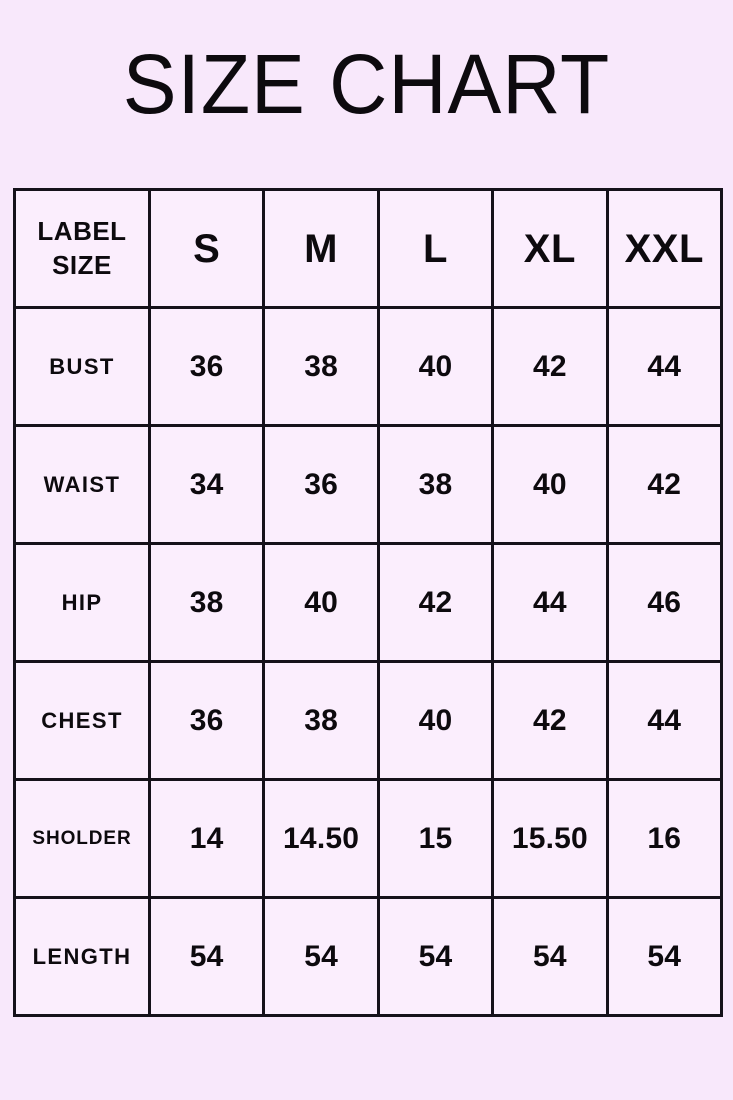 The image size is (733, 1100). Describe the element at coordinates (435, 956) in the screenshot. I see `cell-length-l: 54` at that location.